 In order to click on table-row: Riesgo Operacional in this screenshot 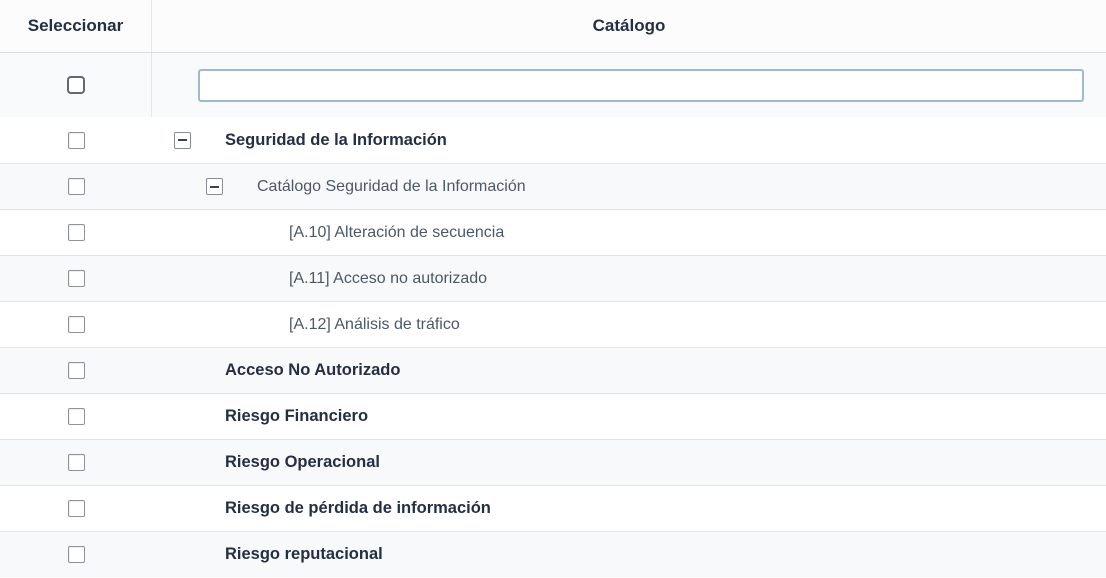, I will do `click(553, 462)`.